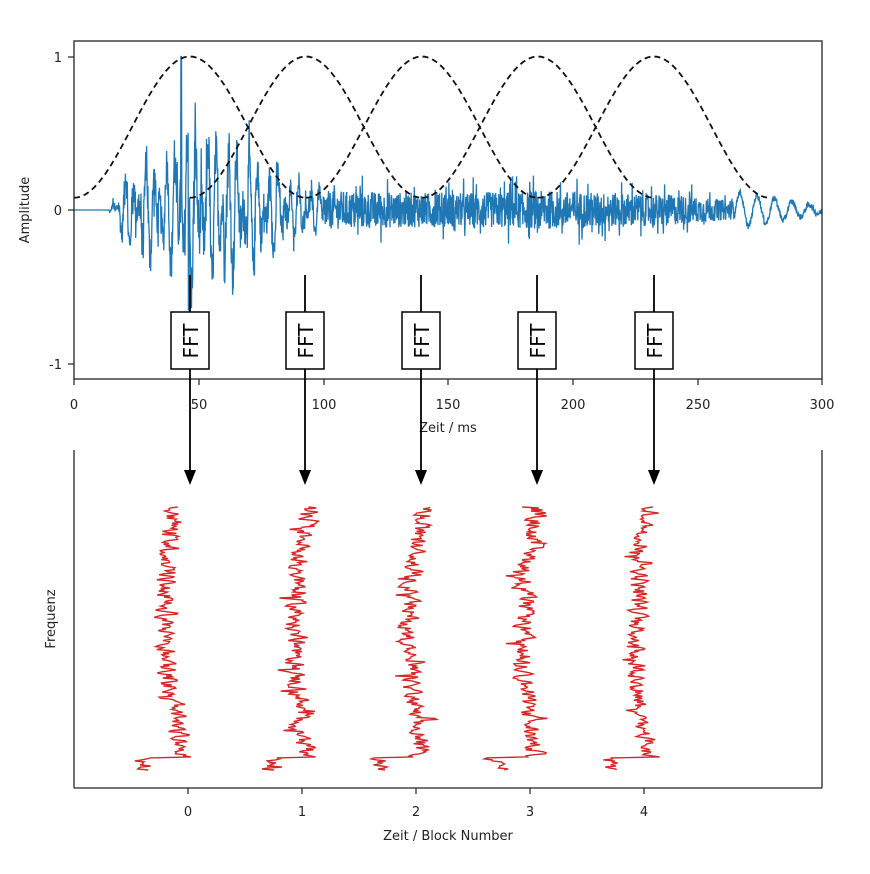 The image size is (870, 874). What do you see at coordinates (537, 380) in the screenshot?
I see `fft-arrow-3: FFT` at bounding box center [537, 380].